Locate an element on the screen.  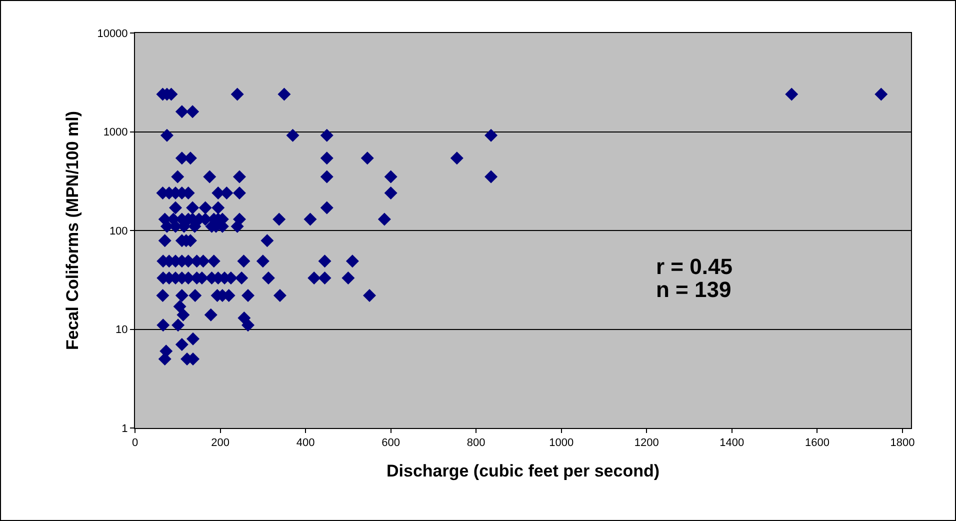
annotation: r = 0.45 is located at coordinates (694, 266).